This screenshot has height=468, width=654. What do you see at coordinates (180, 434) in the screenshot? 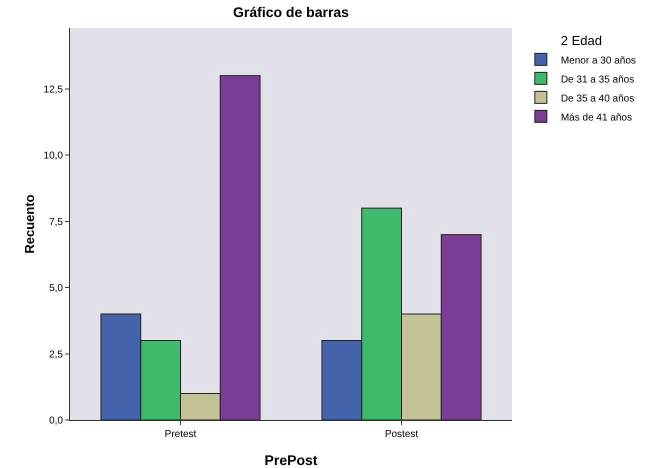
I see `x-tick-label: Pretest` at bounding box center [180, 434].